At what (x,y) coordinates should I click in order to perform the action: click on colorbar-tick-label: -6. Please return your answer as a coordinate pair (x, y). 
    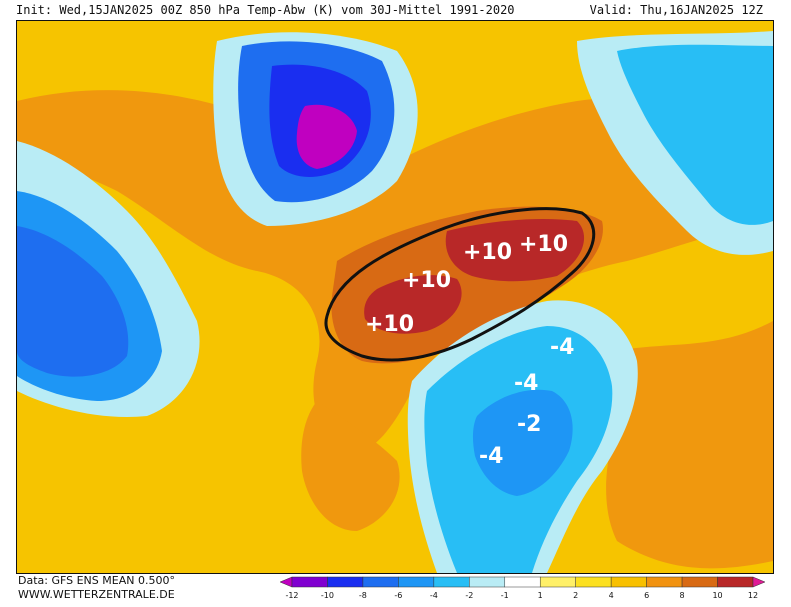
    Looking at the image, I should click on (398, 595).